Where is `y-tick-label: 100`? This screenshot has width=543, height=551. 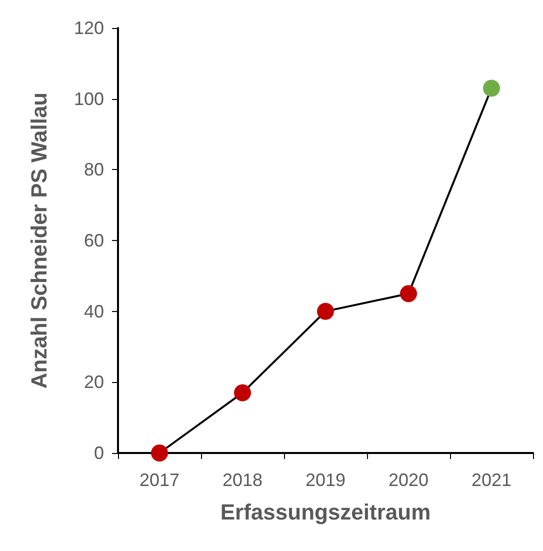 y-tick-label: 100 is located at coordinates (89, 98).